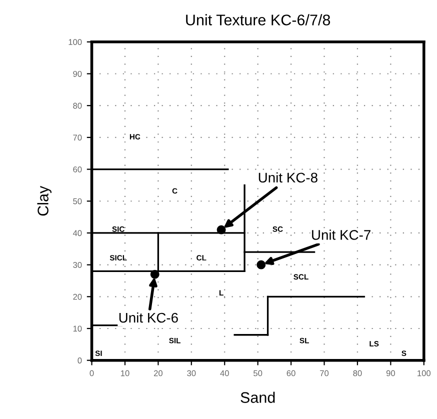 The width and height of the screenshot is (437, 419). Describe the element at coordinates (148, 317) in the screenshot. I see `annotation: Unit KC-6` at that location.